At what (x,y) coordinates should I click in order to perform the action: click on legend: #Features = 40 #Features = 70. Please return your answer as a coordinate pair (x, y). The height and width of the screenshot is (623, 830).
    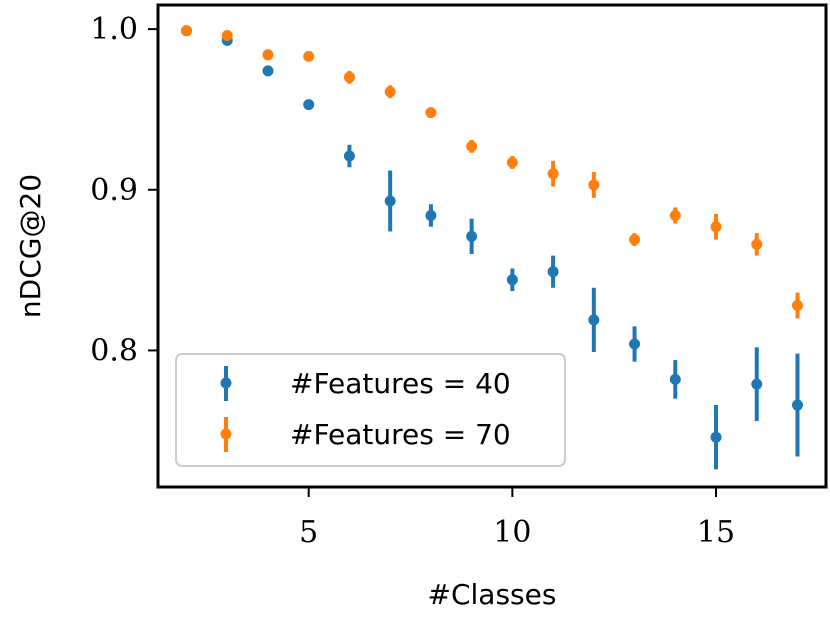
    Looking at the image, I should click on (370, 410).